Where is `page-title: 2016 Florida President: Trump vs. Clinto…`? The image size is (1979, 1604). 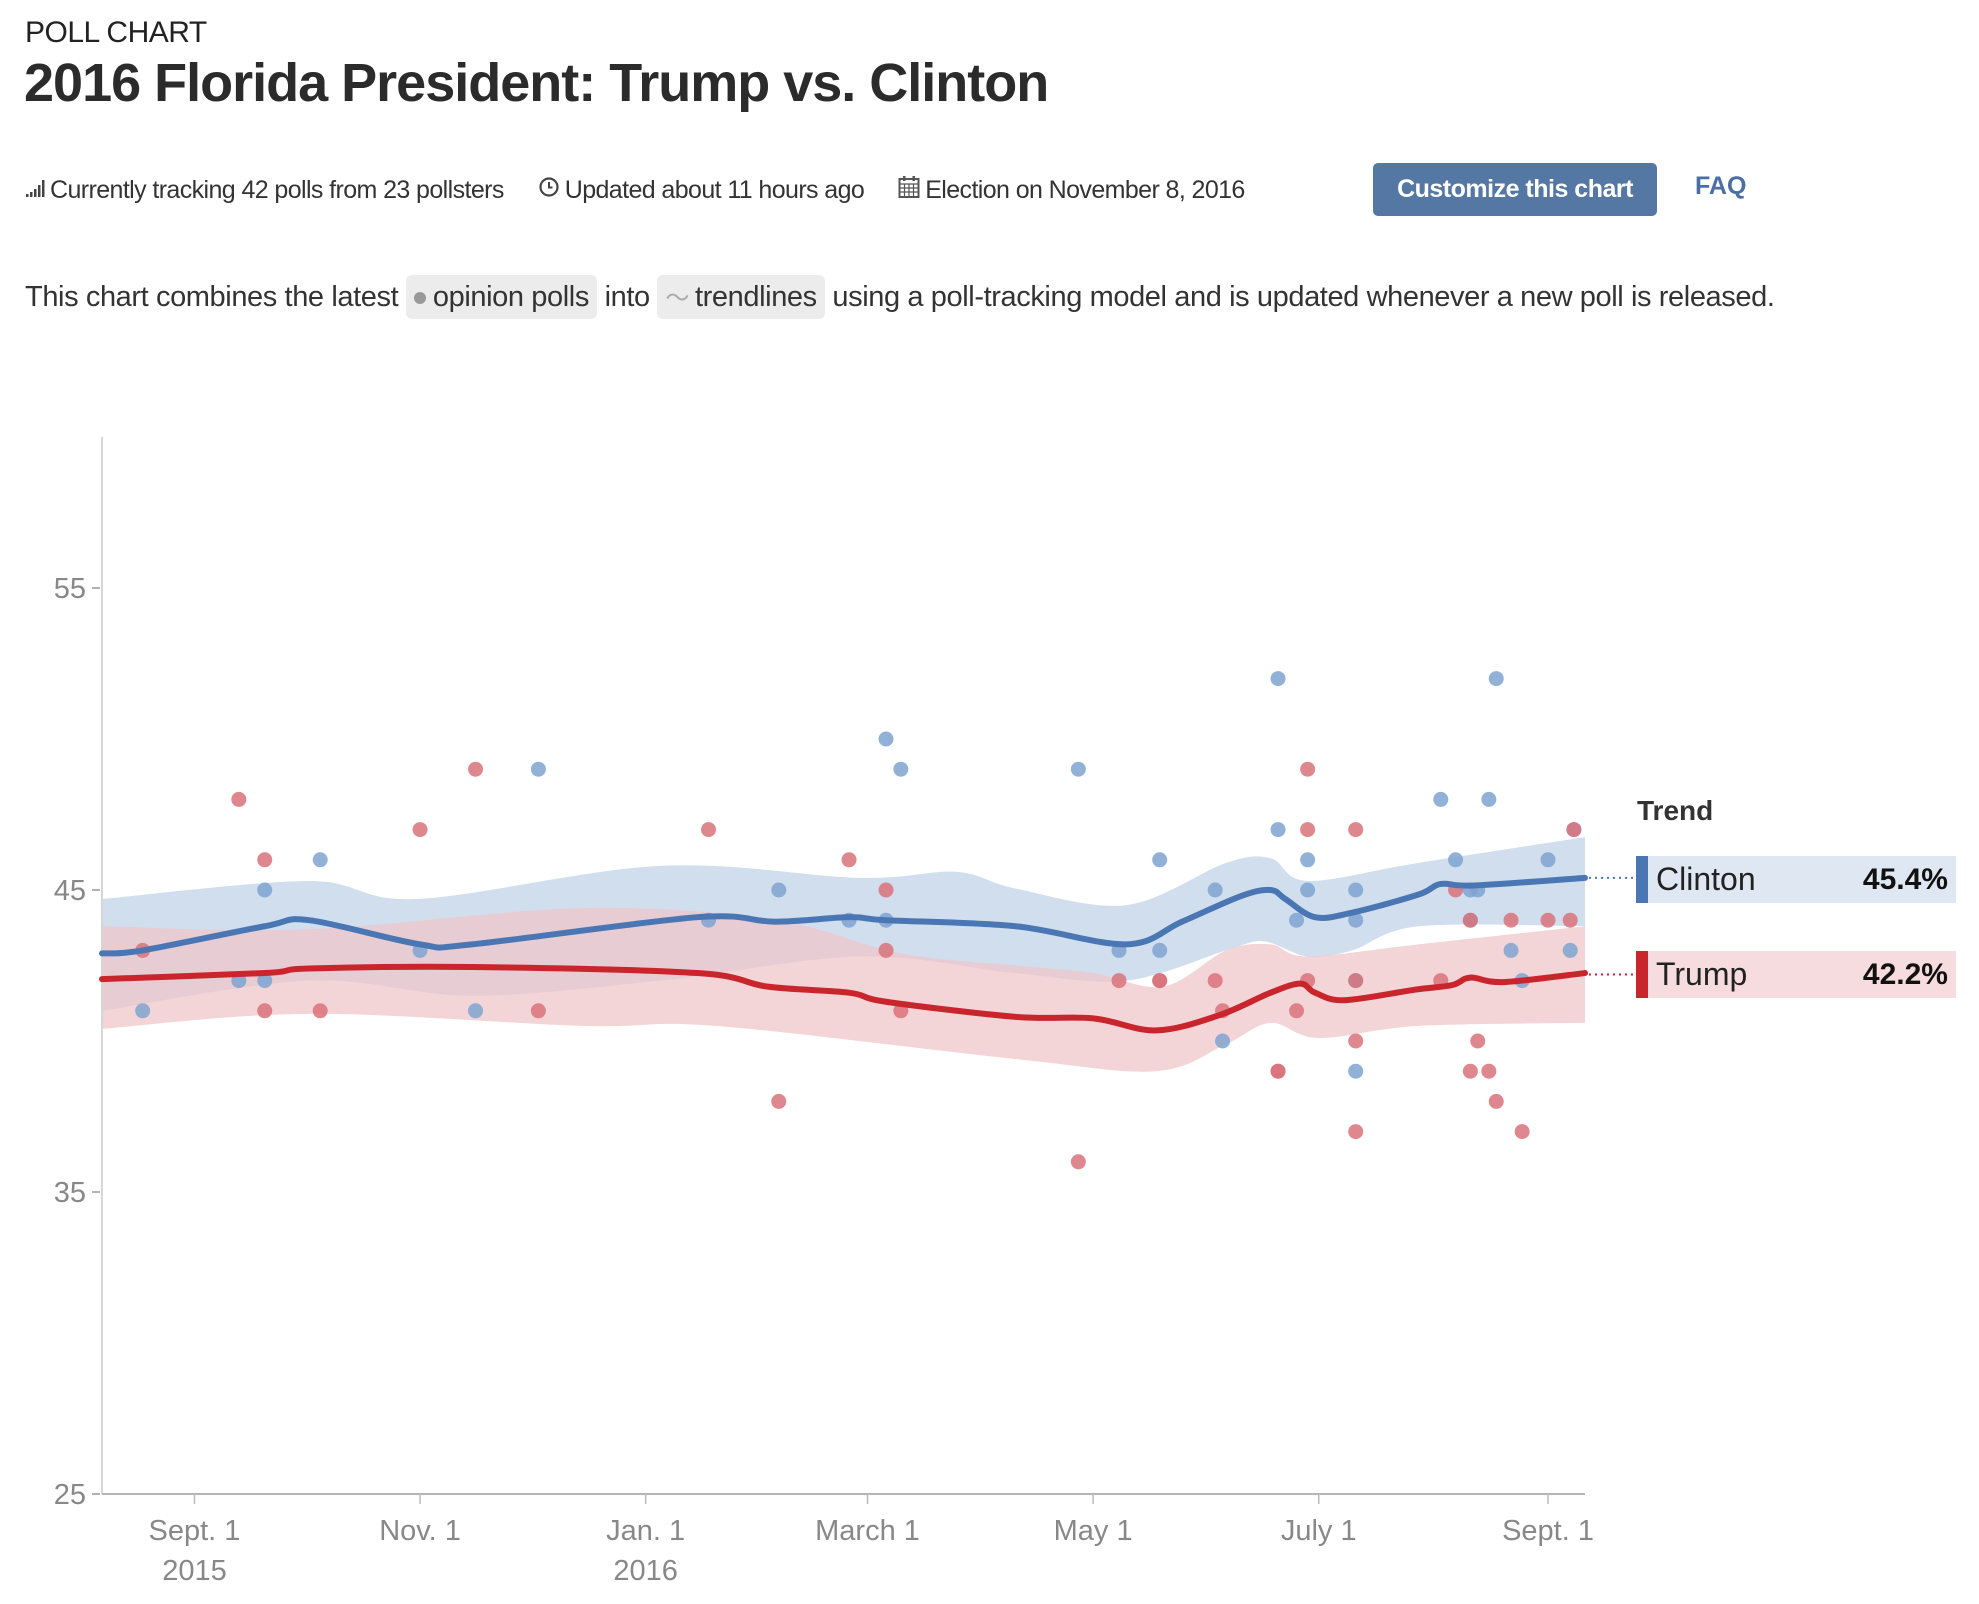 page-title: 2016 Florida President: Trump vs. Clinto… is located at coordinates (536, 83).